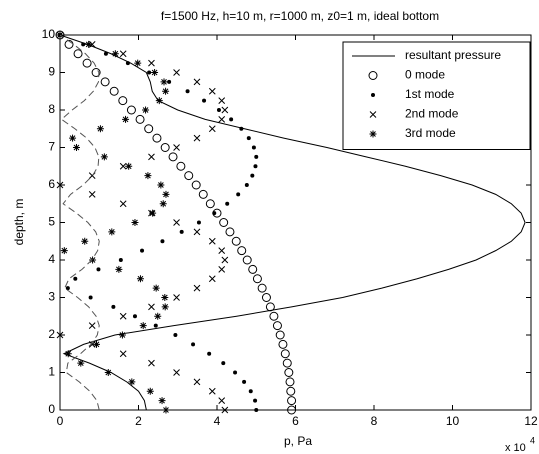 Image resolution: width=539 pixels, height=454 pixels. I want to click on x-tick-label: 4, so click(217, 421).